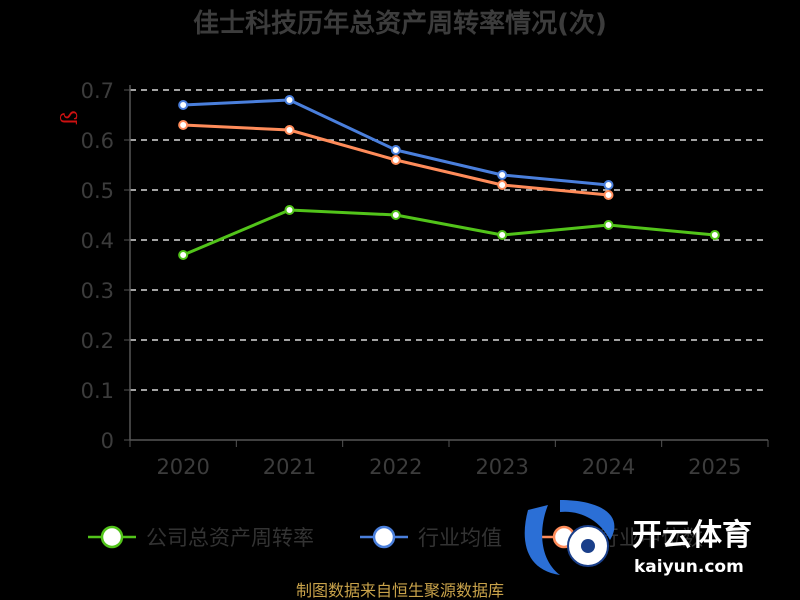 The image size is (800, 600). I want to click on y-tick-label: 0.7, so click(97, 91).